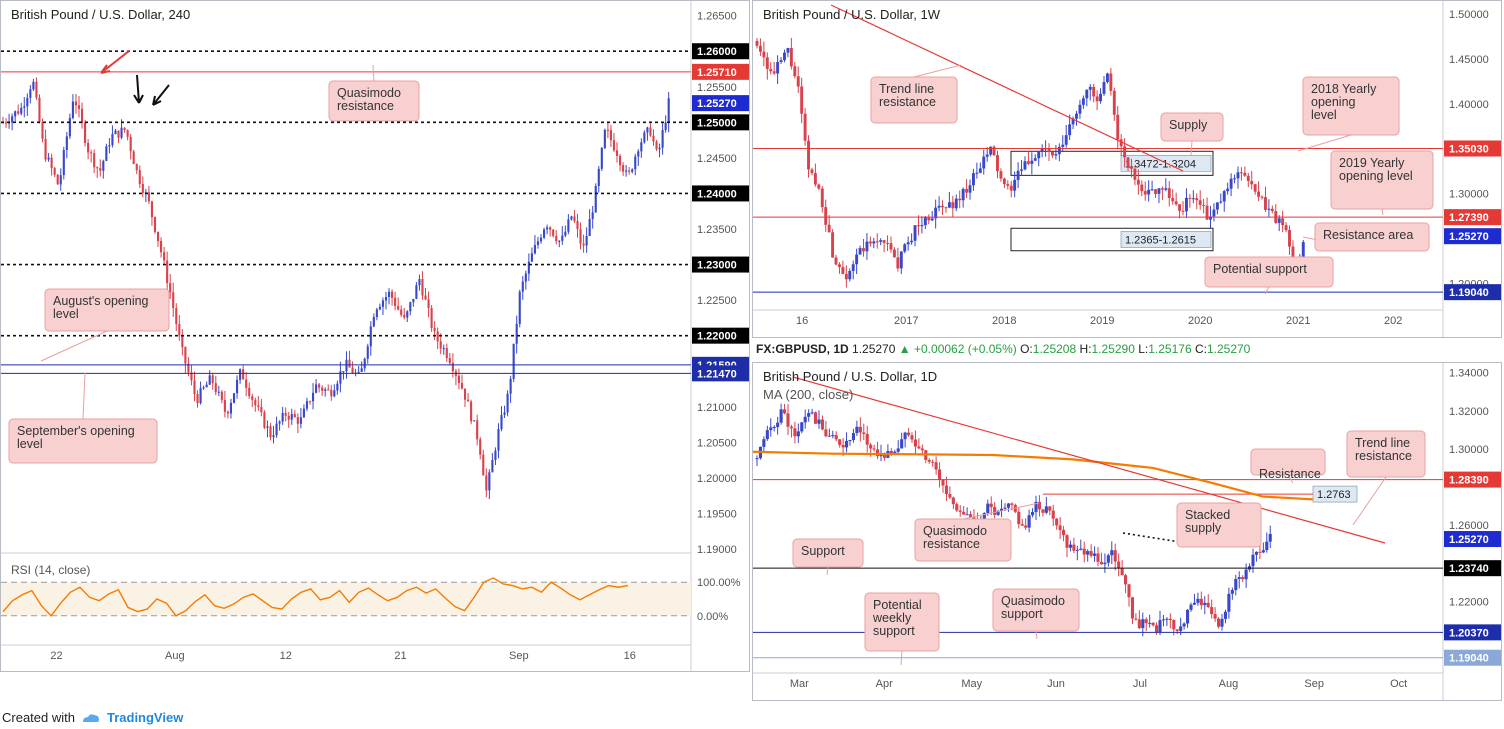 The image size is (1504, 729). I want to click on y-tick-label: 1.45000, so click(1469, 60).